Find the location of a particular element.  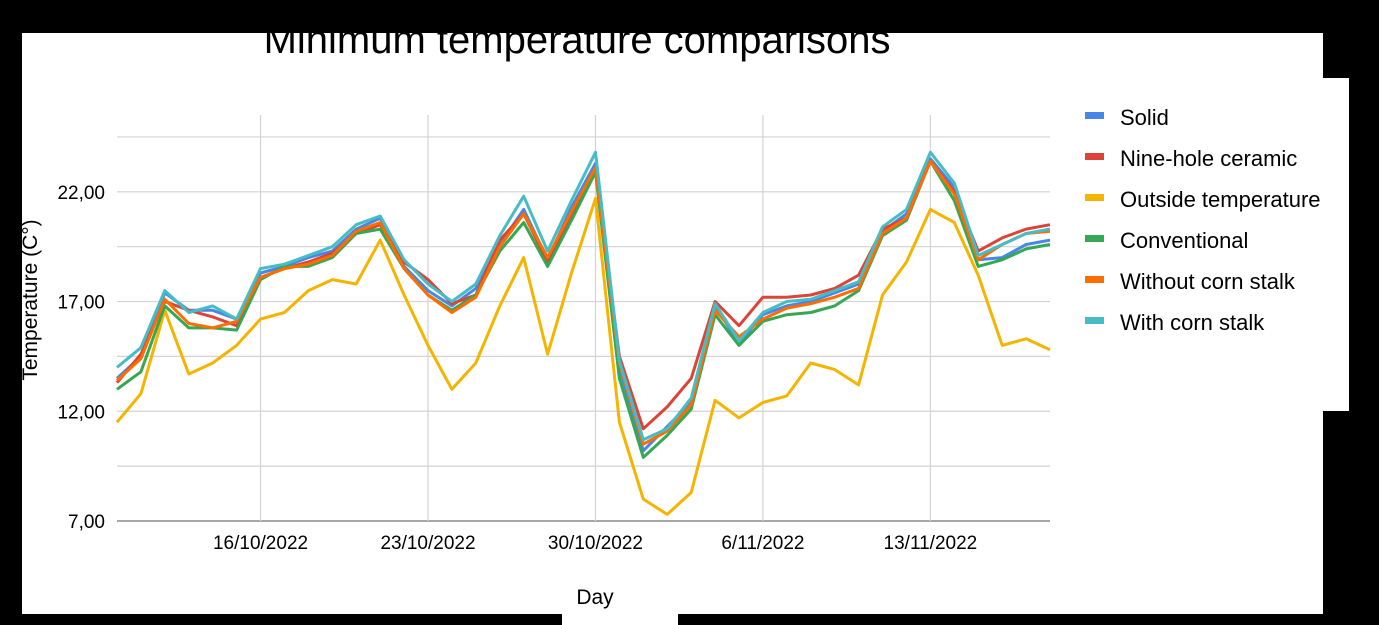

x-tick-label: 13/11/2022 is located at coordinates (931, 543).